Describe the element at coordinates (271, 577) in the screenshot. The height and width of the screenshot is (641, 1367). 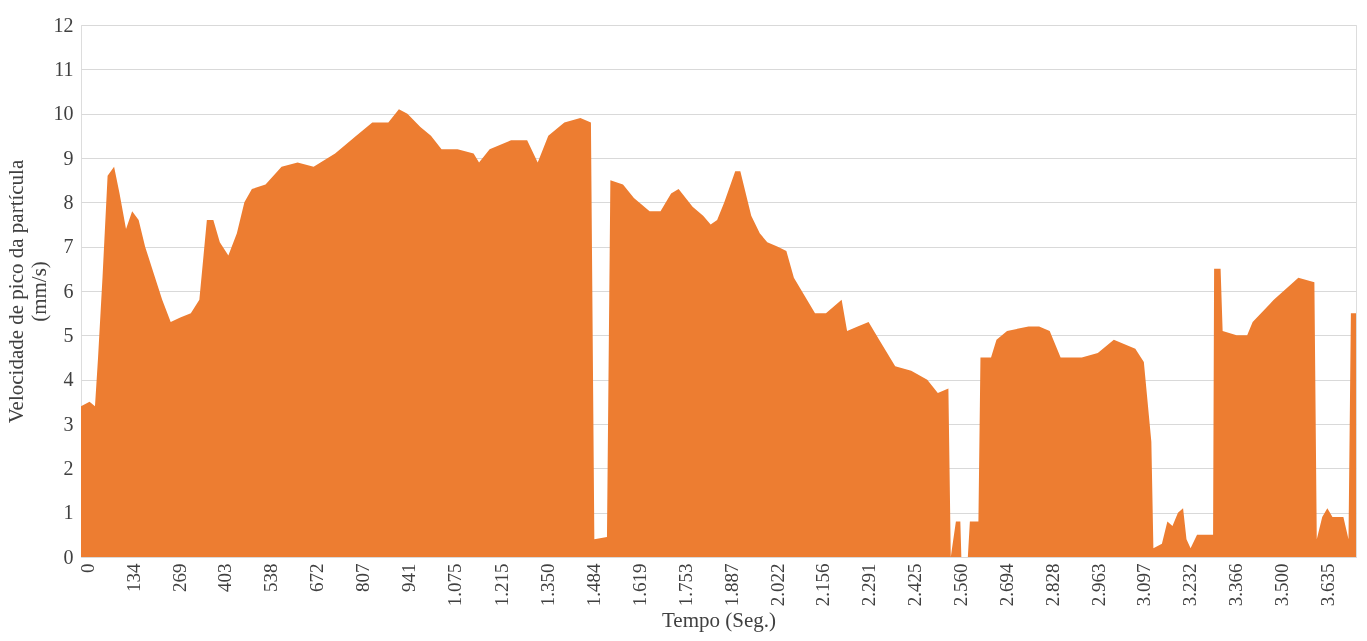
I see `x-tick-label: 538` at that location.